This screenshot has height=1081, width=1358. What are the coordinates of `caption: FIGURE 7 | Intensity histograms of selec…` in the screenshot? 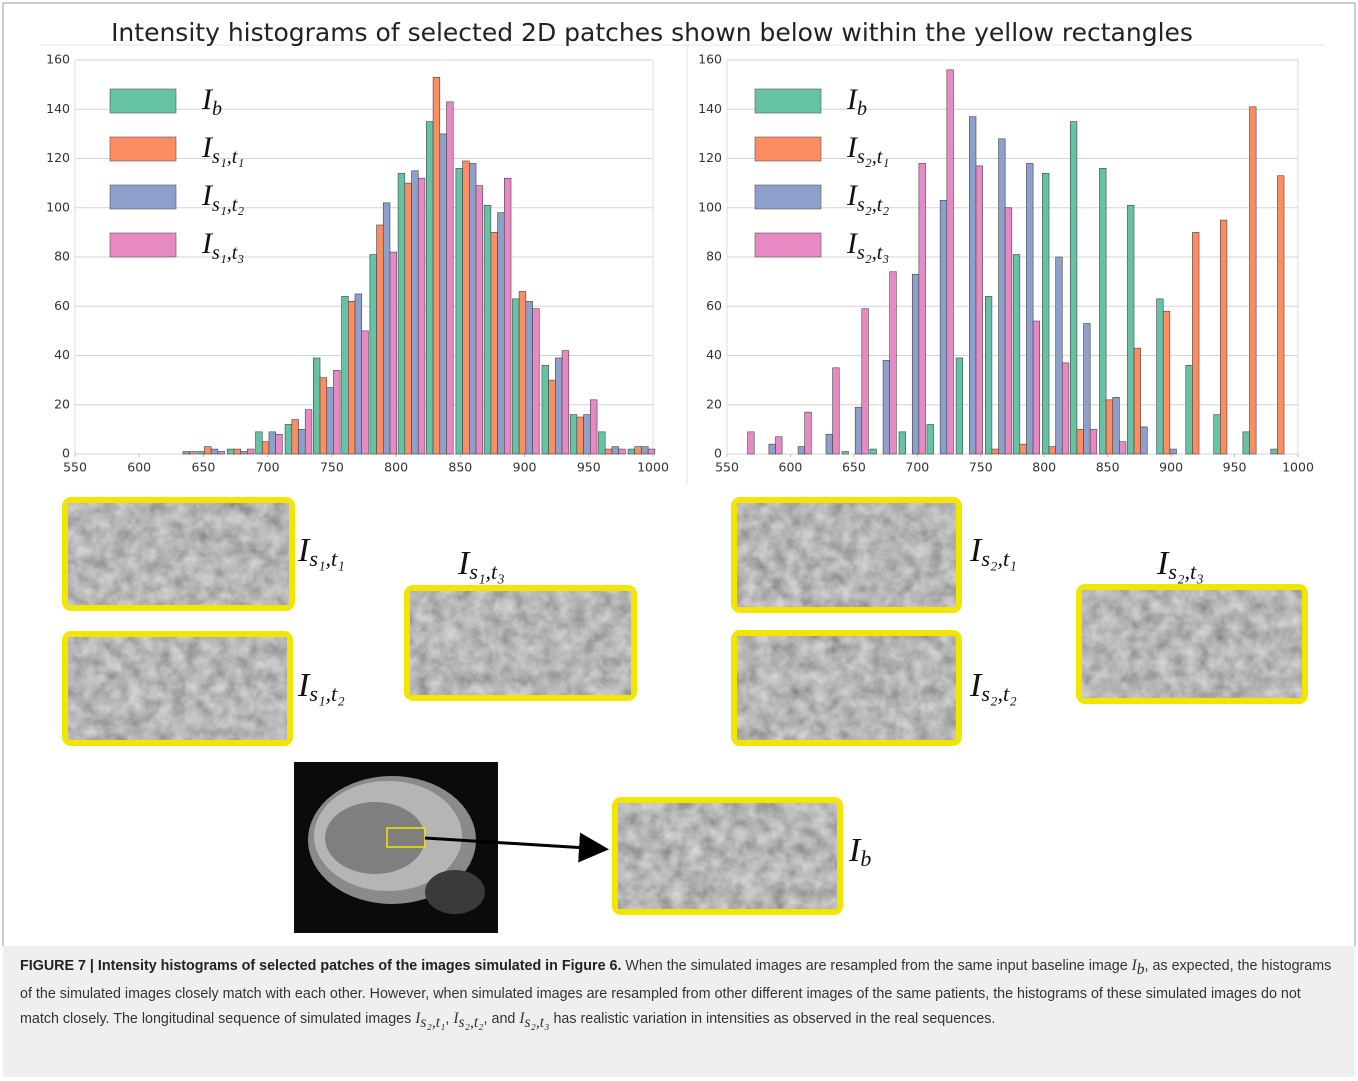 It's located at (679, 1011).